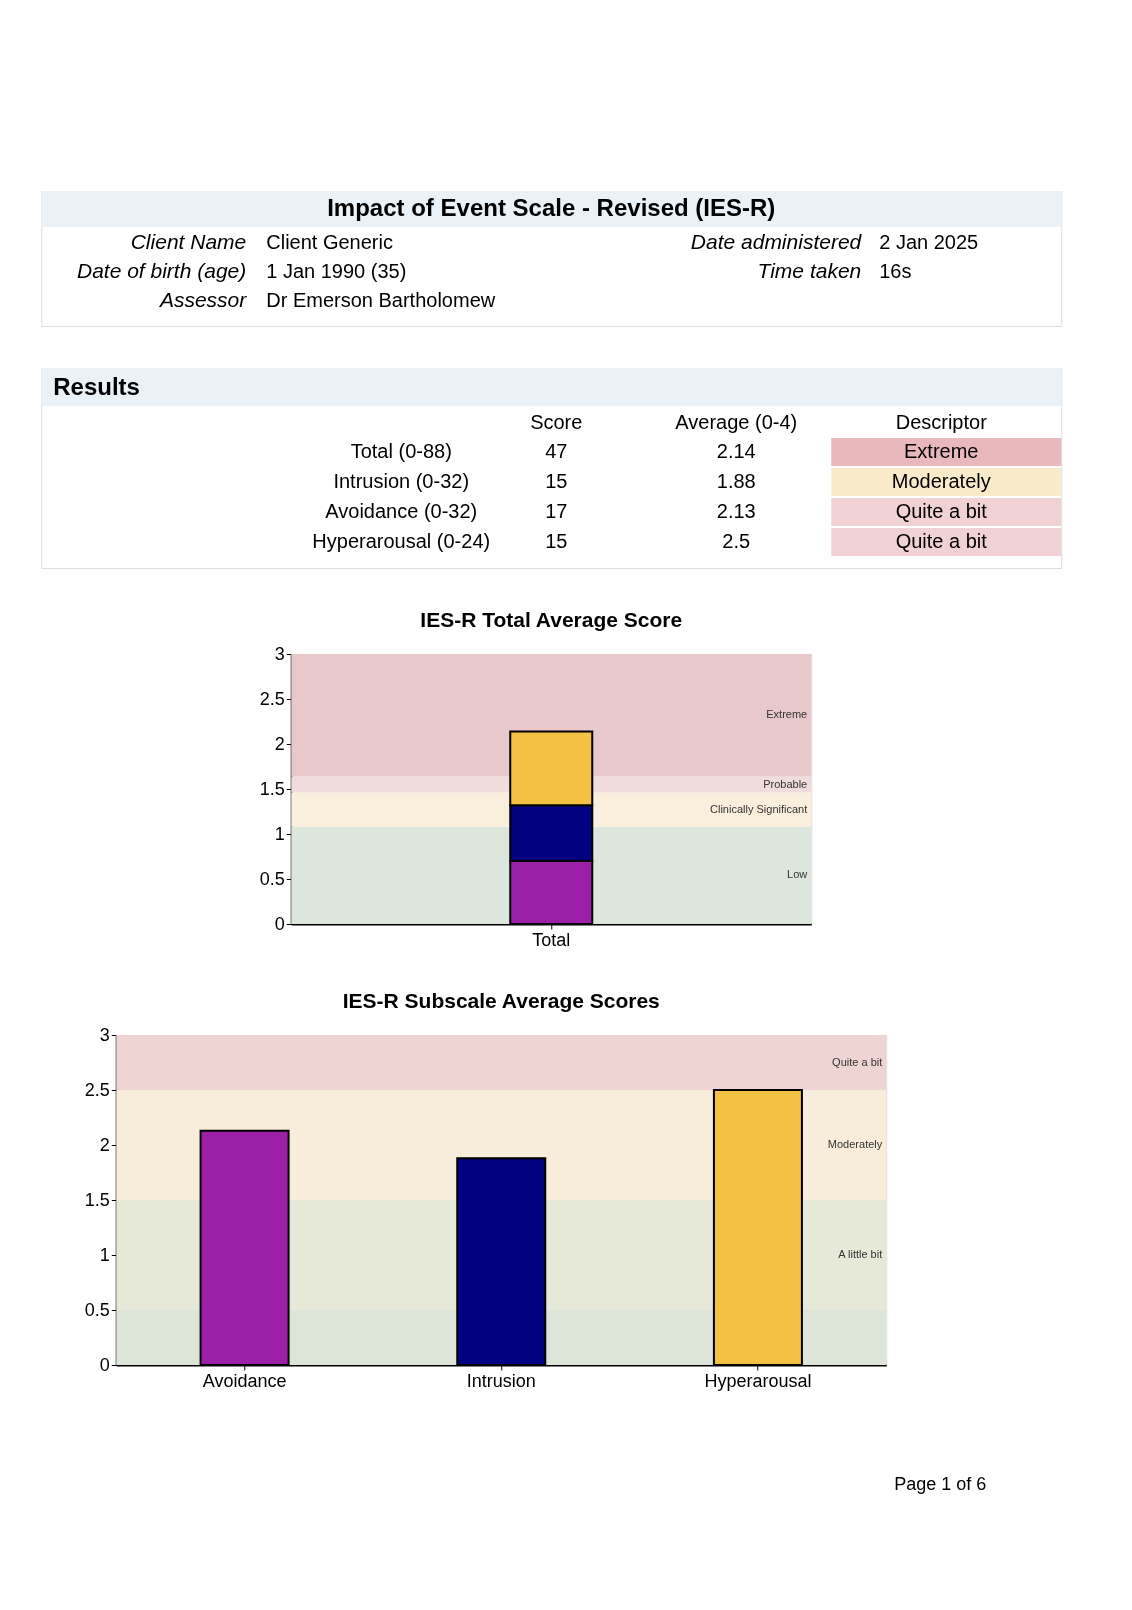  Describe the element at coordinates (381, 300) in the screenshot. I see `text: Dr Emerson Bartholomew` at that location.